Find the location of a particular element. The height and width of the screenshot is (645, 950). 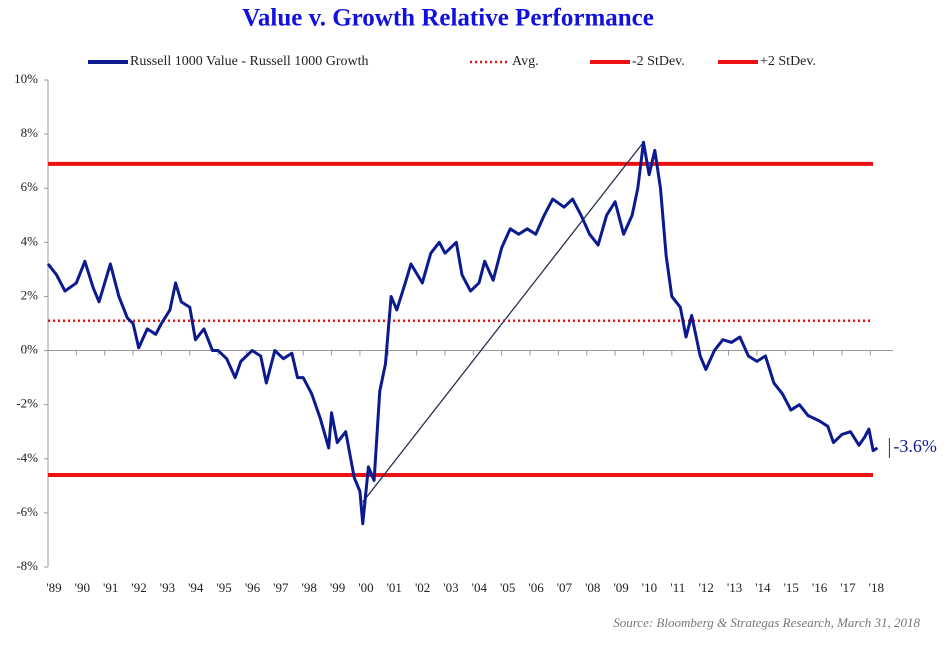

x-tick-label: '11 is located at coordinates (677, 587).